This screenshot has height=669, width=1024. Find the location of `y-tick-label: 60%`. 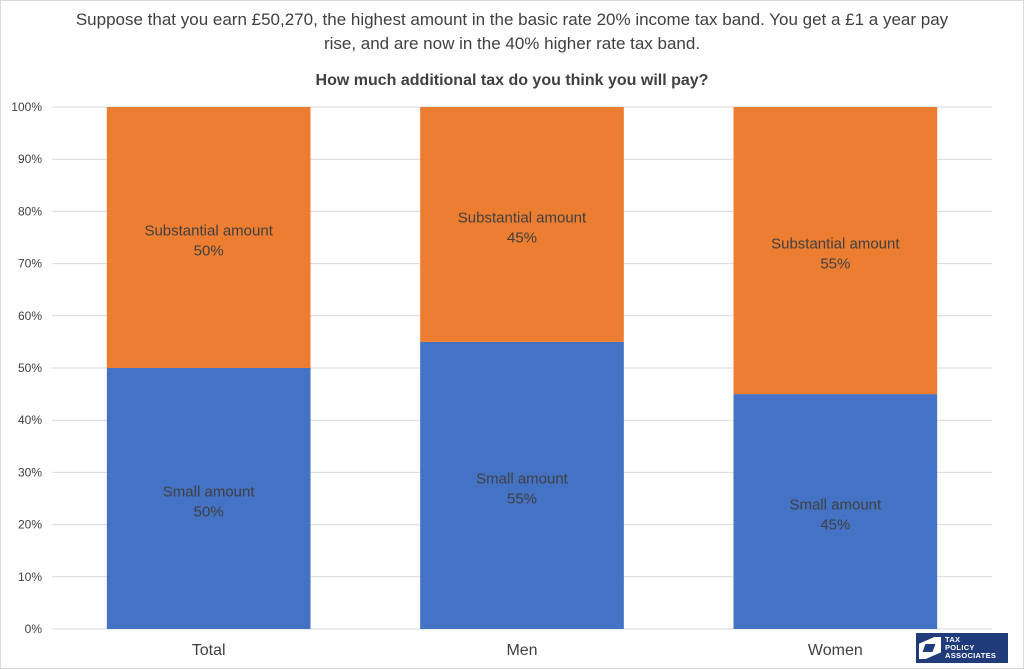

y-tick-label: 60% is located at coordinates (30, 316).